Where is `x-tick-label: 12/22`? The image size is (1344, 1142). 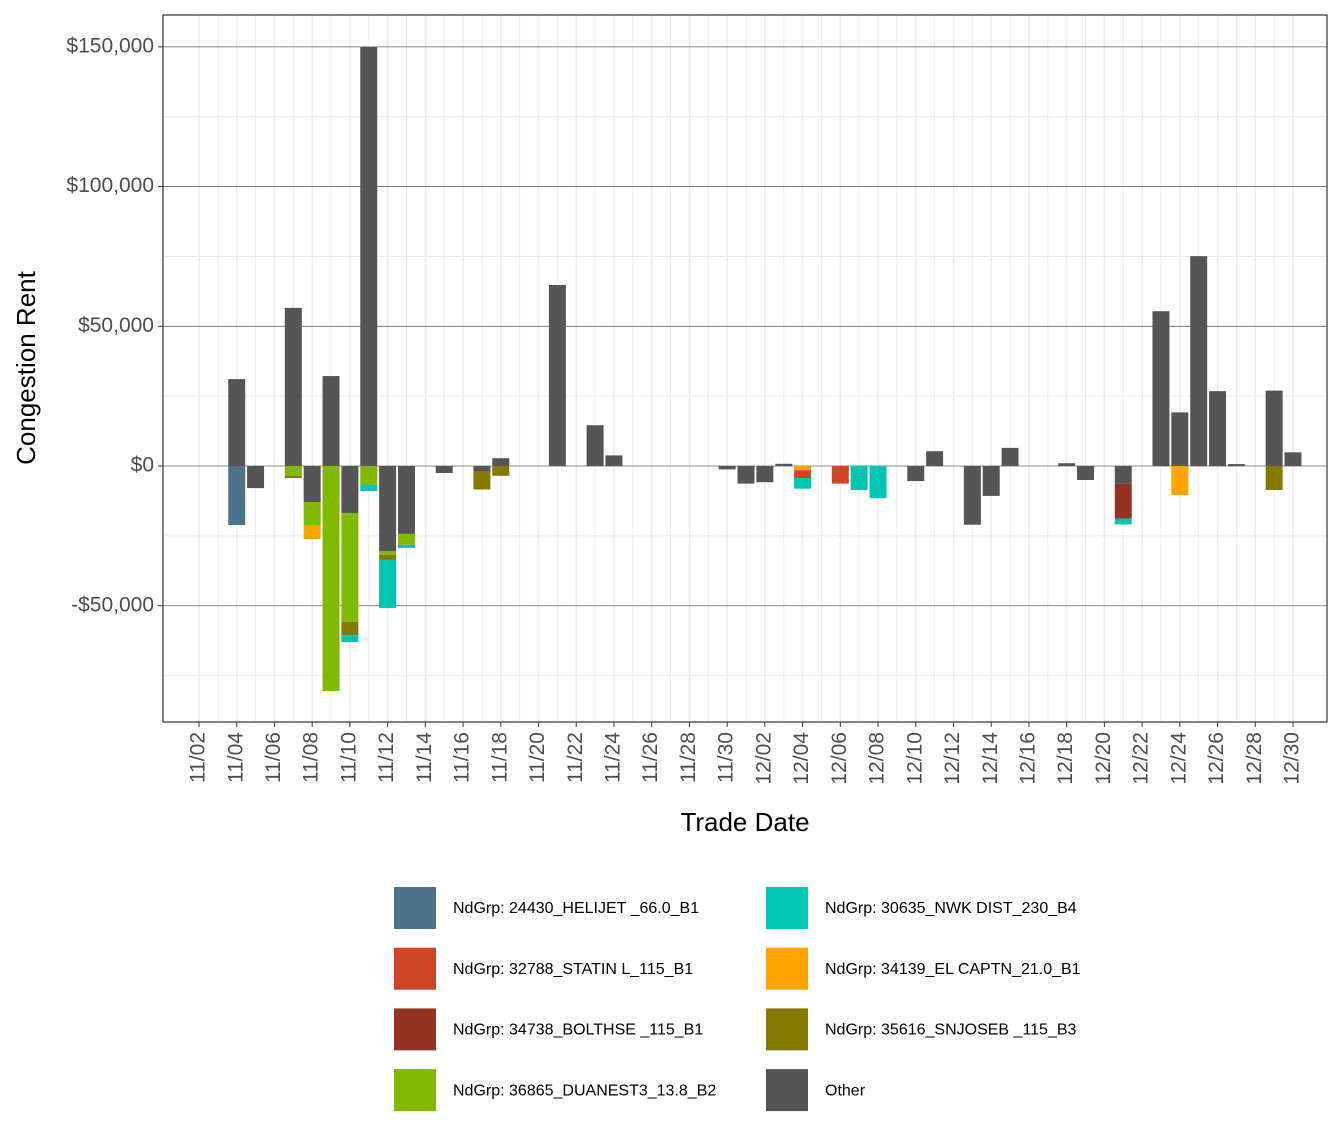 x-tick-label: 12/22 is located at coordinates (1141, 758).